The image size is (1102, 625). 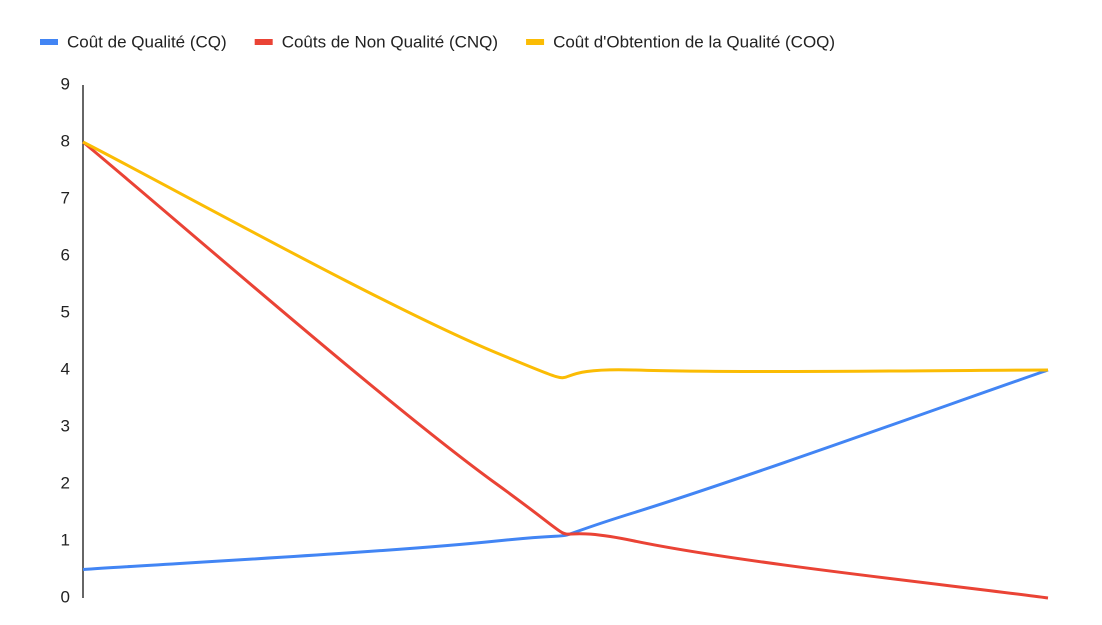 What do you see at coordinates (390, 41) in the screenshot?
I see `legend-label: Coûts de Non Qualité (CNQ)` at bounding box center [390, 41].